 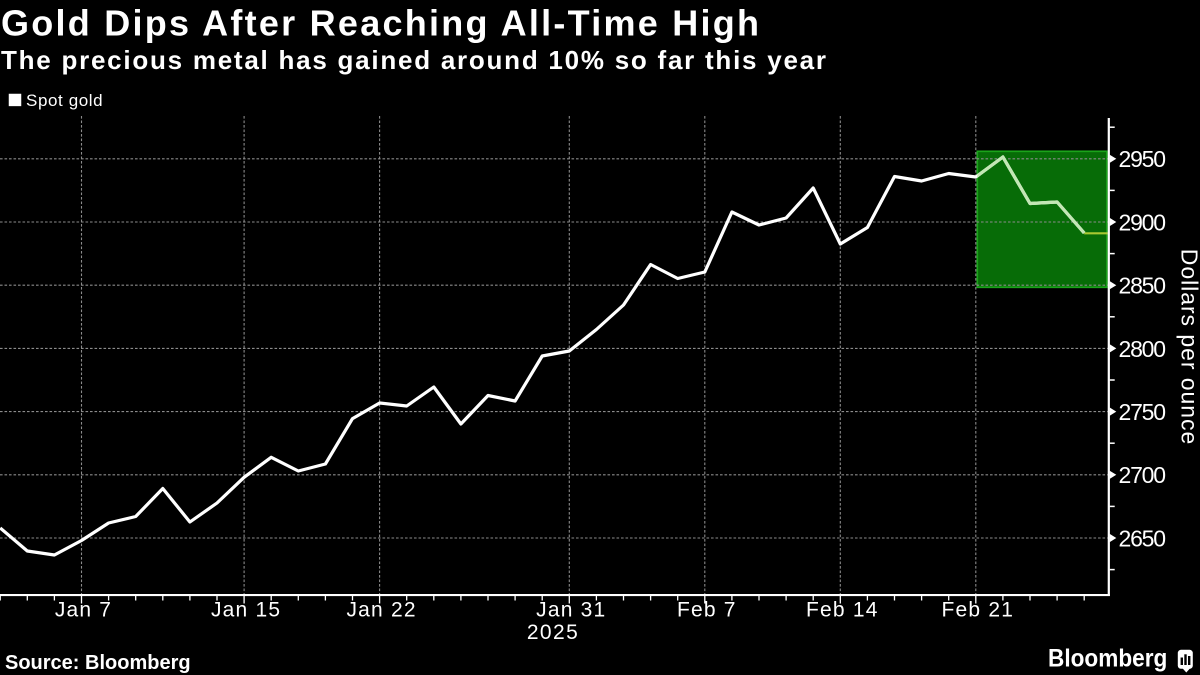 I want to click on svg-text: Jan 7, so click(x=83, y=609).